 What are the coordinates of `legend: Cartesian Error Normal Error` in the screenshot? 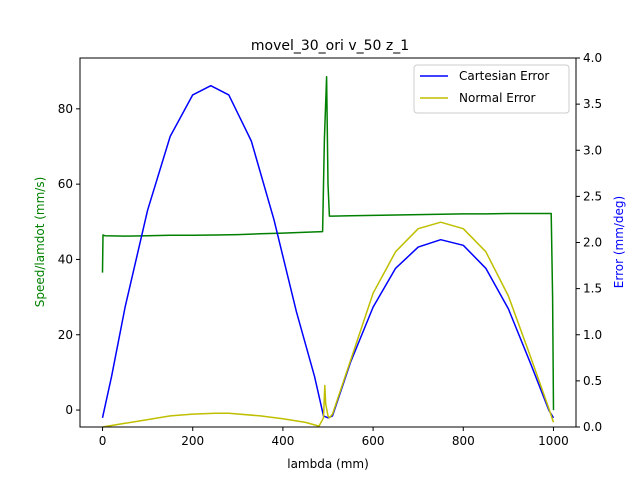 It's located at (491, 89).